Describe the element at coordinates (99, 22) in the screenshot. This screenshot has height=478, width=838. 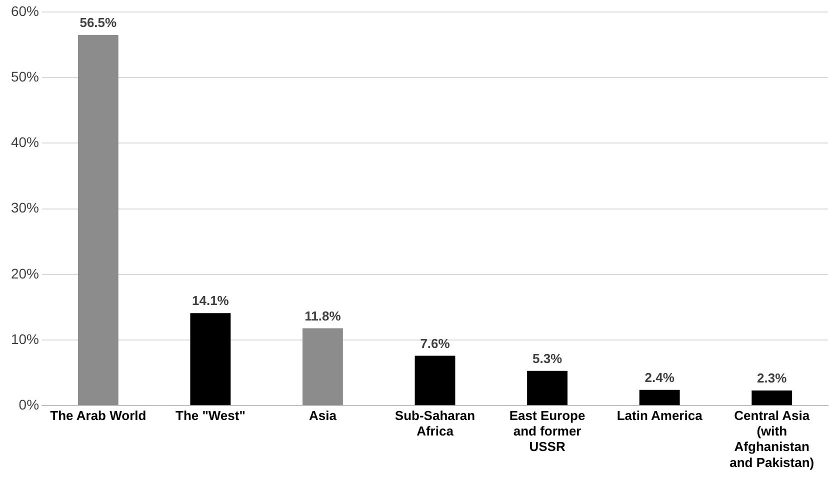
I see `data-label: 56.5%` at that location.